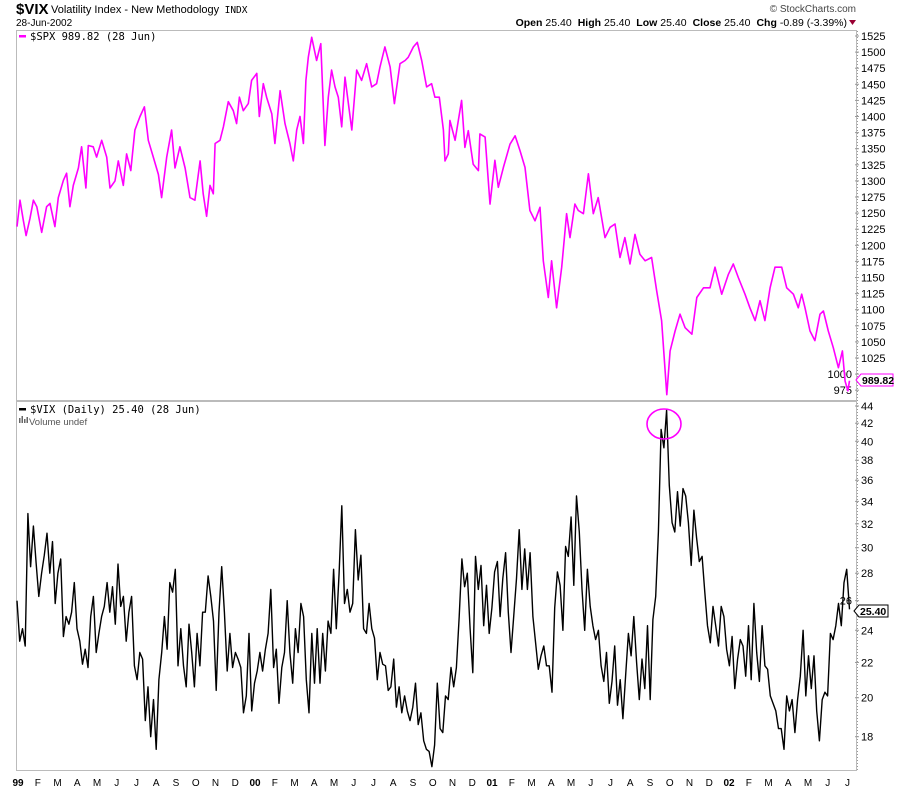 The width and height of the screenshot is (900, 792). I want to click on down-arrow-icon, so click(852, 22).